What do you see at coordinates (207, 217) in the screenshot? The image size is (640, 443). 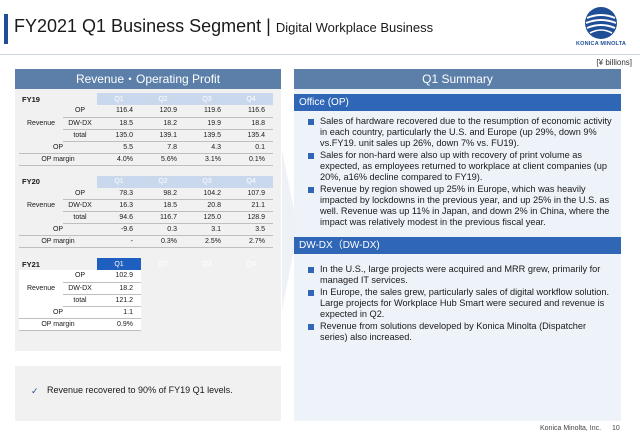 I see `table-cell: 125.0` at bounding box center [207, 217].